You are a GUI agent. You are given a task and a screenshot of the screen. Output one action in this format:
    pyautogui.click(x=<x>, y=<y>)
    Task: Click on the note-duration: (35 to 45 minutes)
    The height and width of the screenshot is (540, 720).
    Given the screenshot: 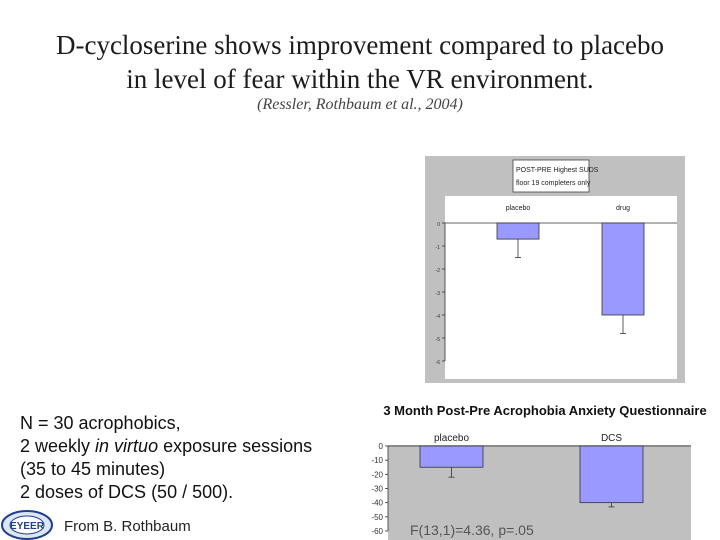 What is the action you would take?
    pyautogui.click(x=93, y=469)
    